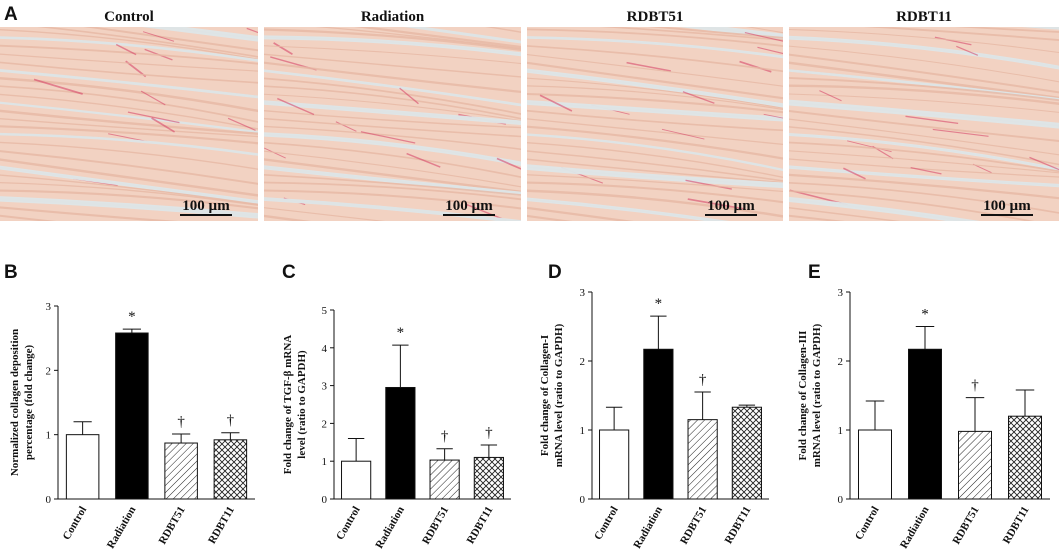 The width and height of the screenshot is (1059, 551). What do you see at coordinates (393, 17) in the screenshot?
I see `micrograph-title: Radiation` at bounding box center [393, 17].